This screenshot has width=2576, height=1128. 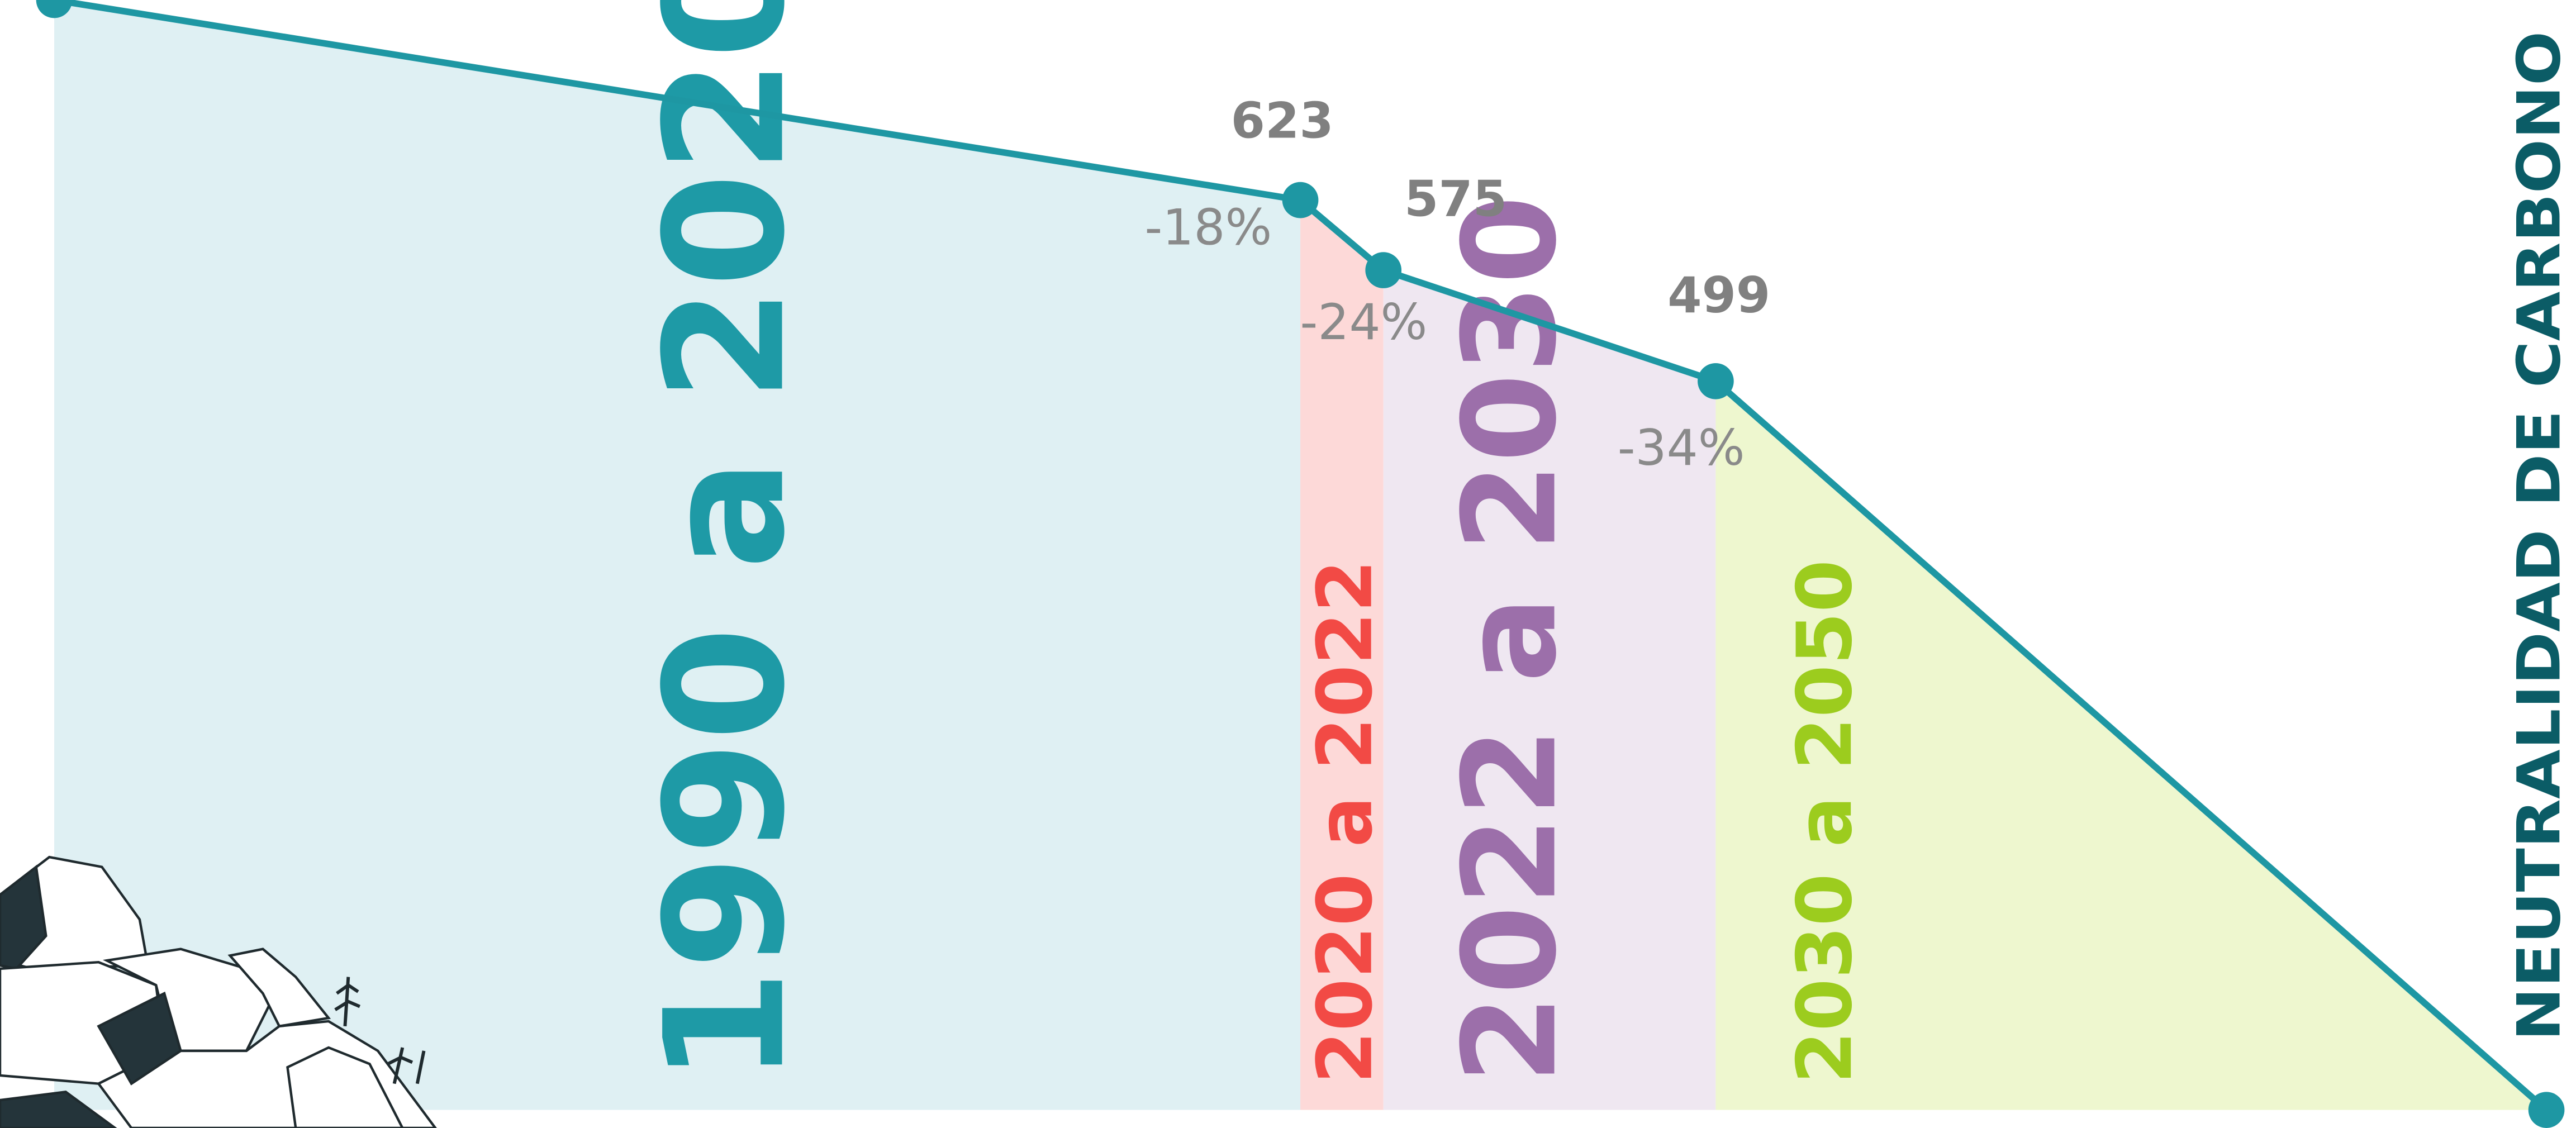 I want to click on change-label: -24%, so click(x=1364, y=322).